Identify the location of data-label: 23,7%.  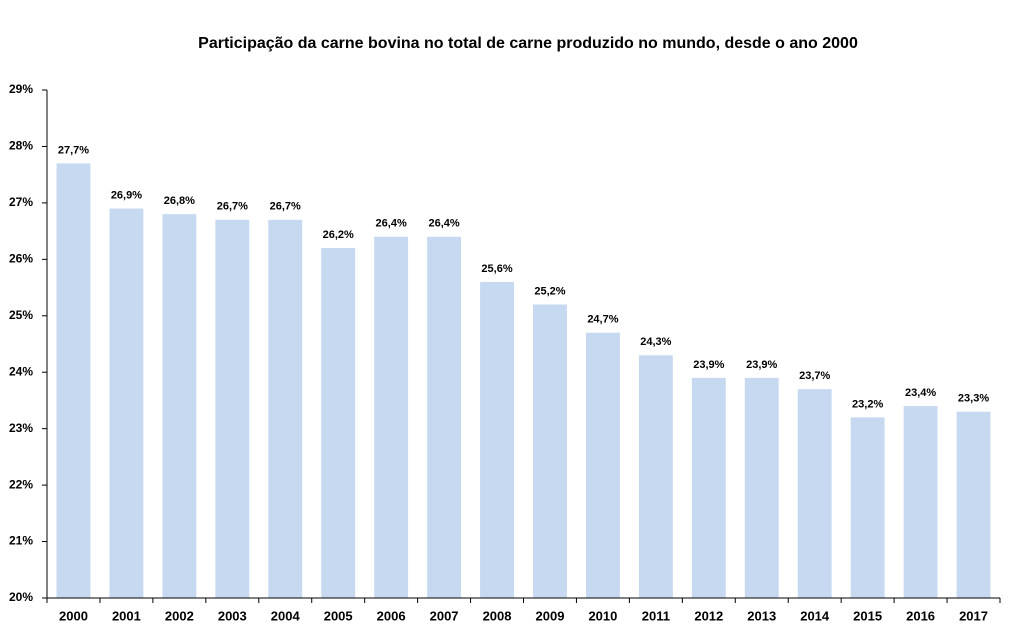
(814, 376).